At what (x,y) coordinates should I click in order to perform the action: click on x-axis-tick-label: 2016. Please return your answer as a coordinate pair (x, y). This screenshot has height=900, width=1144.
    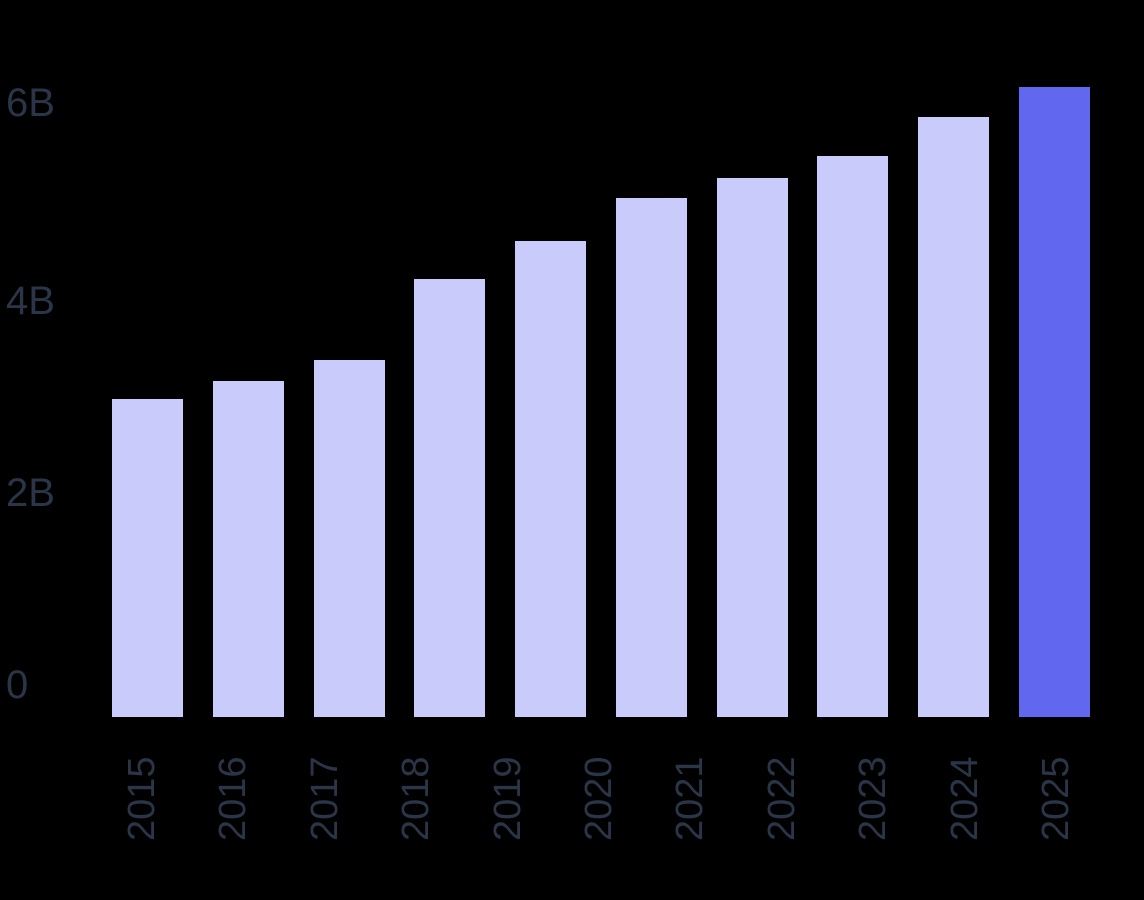
    Looking at the image, I should click on (233, 798).